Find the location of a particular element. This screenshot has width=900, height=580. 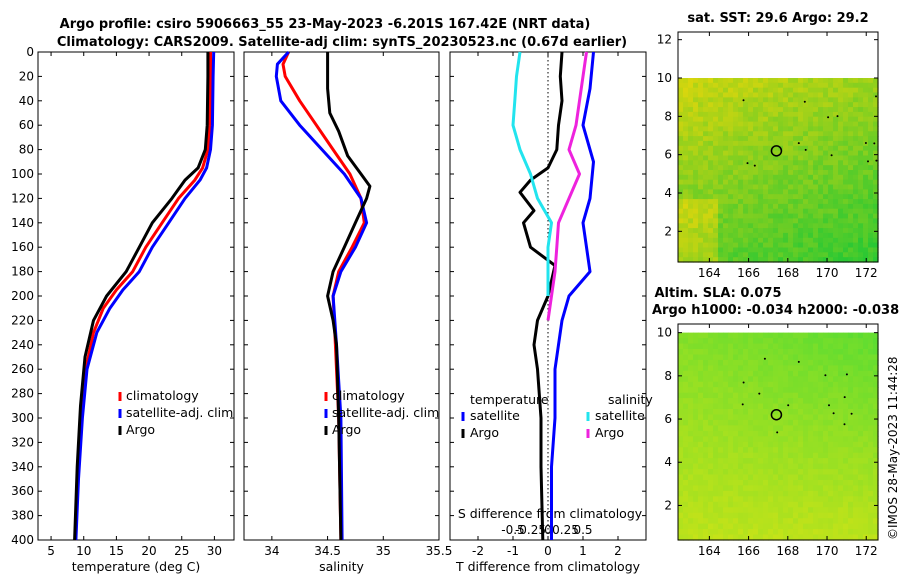

depth-tick-label: 240 is located at coordinates (22, 345).